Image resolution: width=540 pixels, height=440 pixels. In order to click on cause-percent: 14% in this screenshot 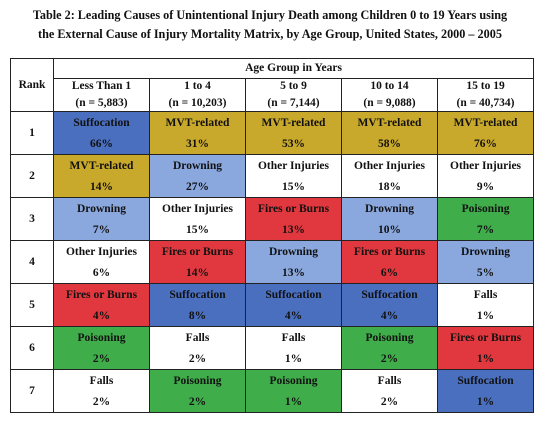, I will do `click(101, 187)`.